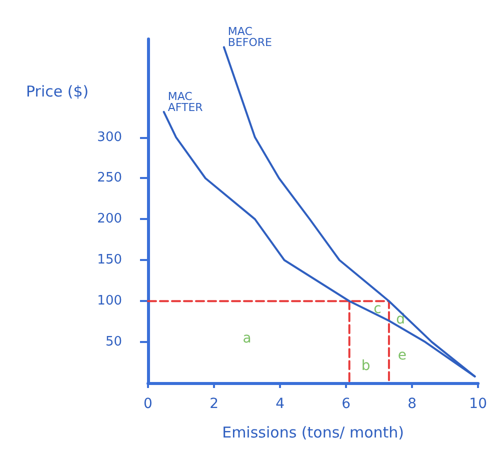 Image resolution: width=498 pixels, height=462 pixels. I want to click on series-label: MAC AFTER, so click(186, 102).